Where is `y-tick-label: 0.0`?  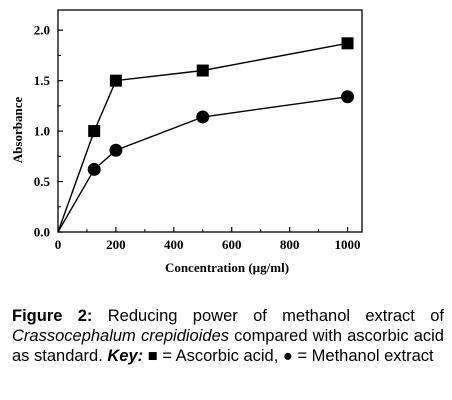
y-tick-label: 0.0 is located at coordinates (42, 232).